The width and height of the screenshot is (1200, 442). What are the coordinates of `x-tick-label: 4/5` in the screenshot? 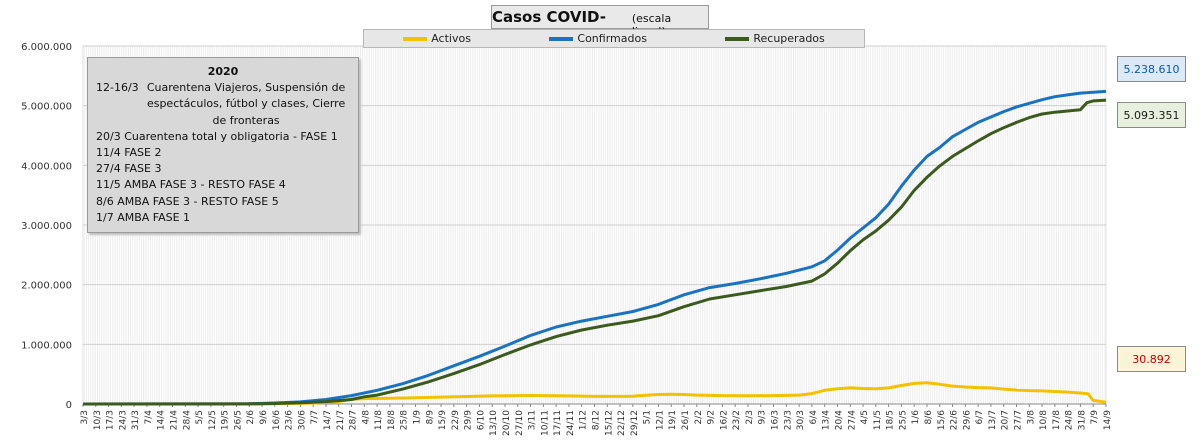 It's located at (865, 417).